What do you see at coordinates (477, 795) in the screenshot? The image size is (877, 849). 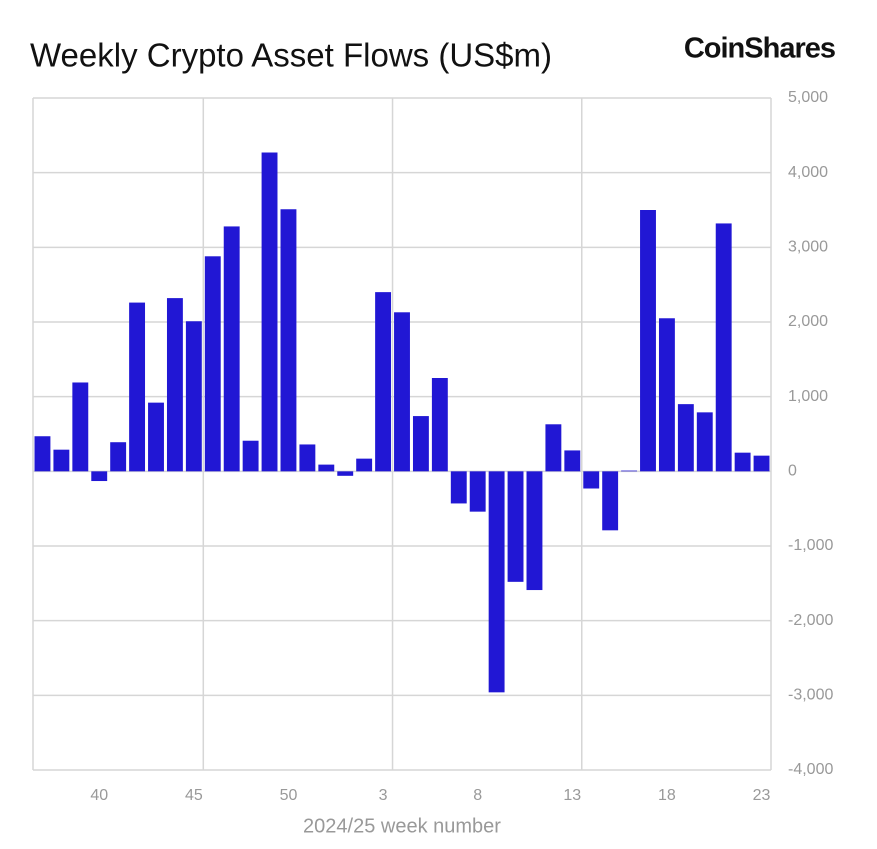 I see `x-tick-label: 8` at bounding box center [477, 795].